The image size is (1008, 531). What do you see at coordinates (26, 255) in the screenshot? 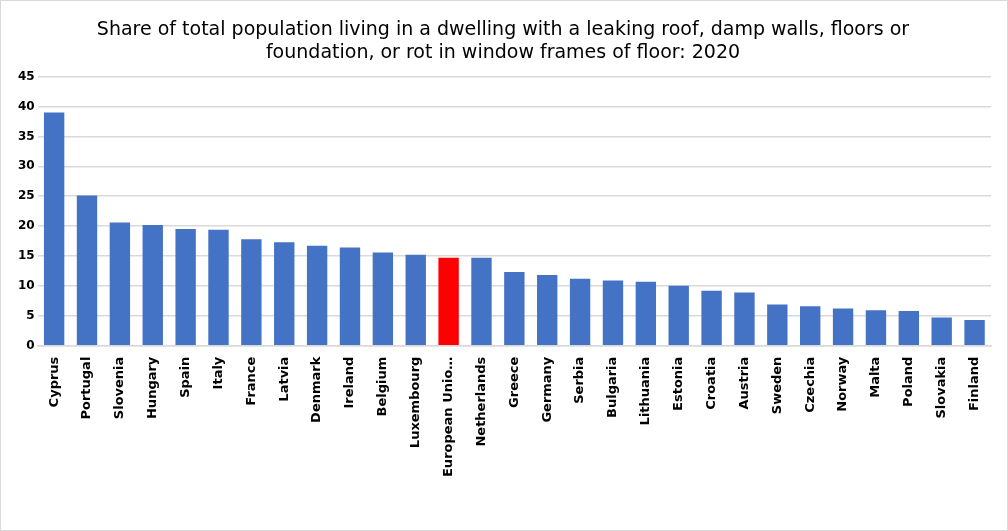
I see `y-tick-label: 15` at bounding box center [26, 255].